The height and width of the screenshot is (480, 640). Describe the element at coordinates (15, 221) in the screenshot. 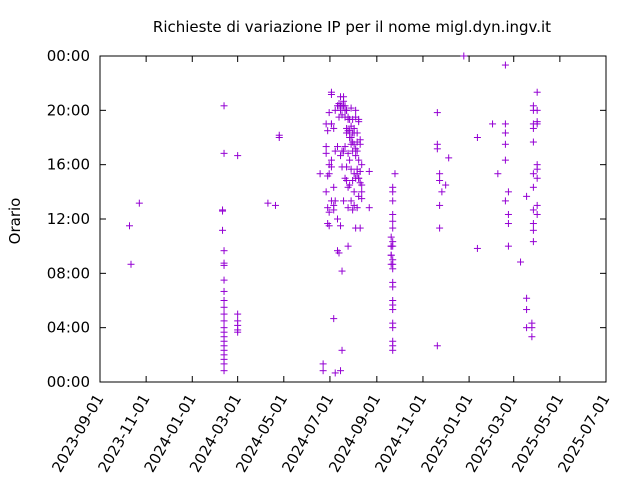

I see `y-axis-label: Orario` at that location.